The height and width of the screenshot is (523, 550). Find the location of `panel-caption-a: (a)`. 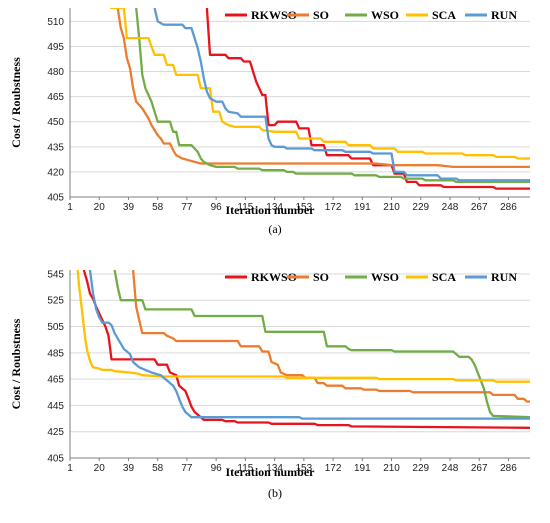

panel-caption-a: (a) is located at coordinates (274, 229).